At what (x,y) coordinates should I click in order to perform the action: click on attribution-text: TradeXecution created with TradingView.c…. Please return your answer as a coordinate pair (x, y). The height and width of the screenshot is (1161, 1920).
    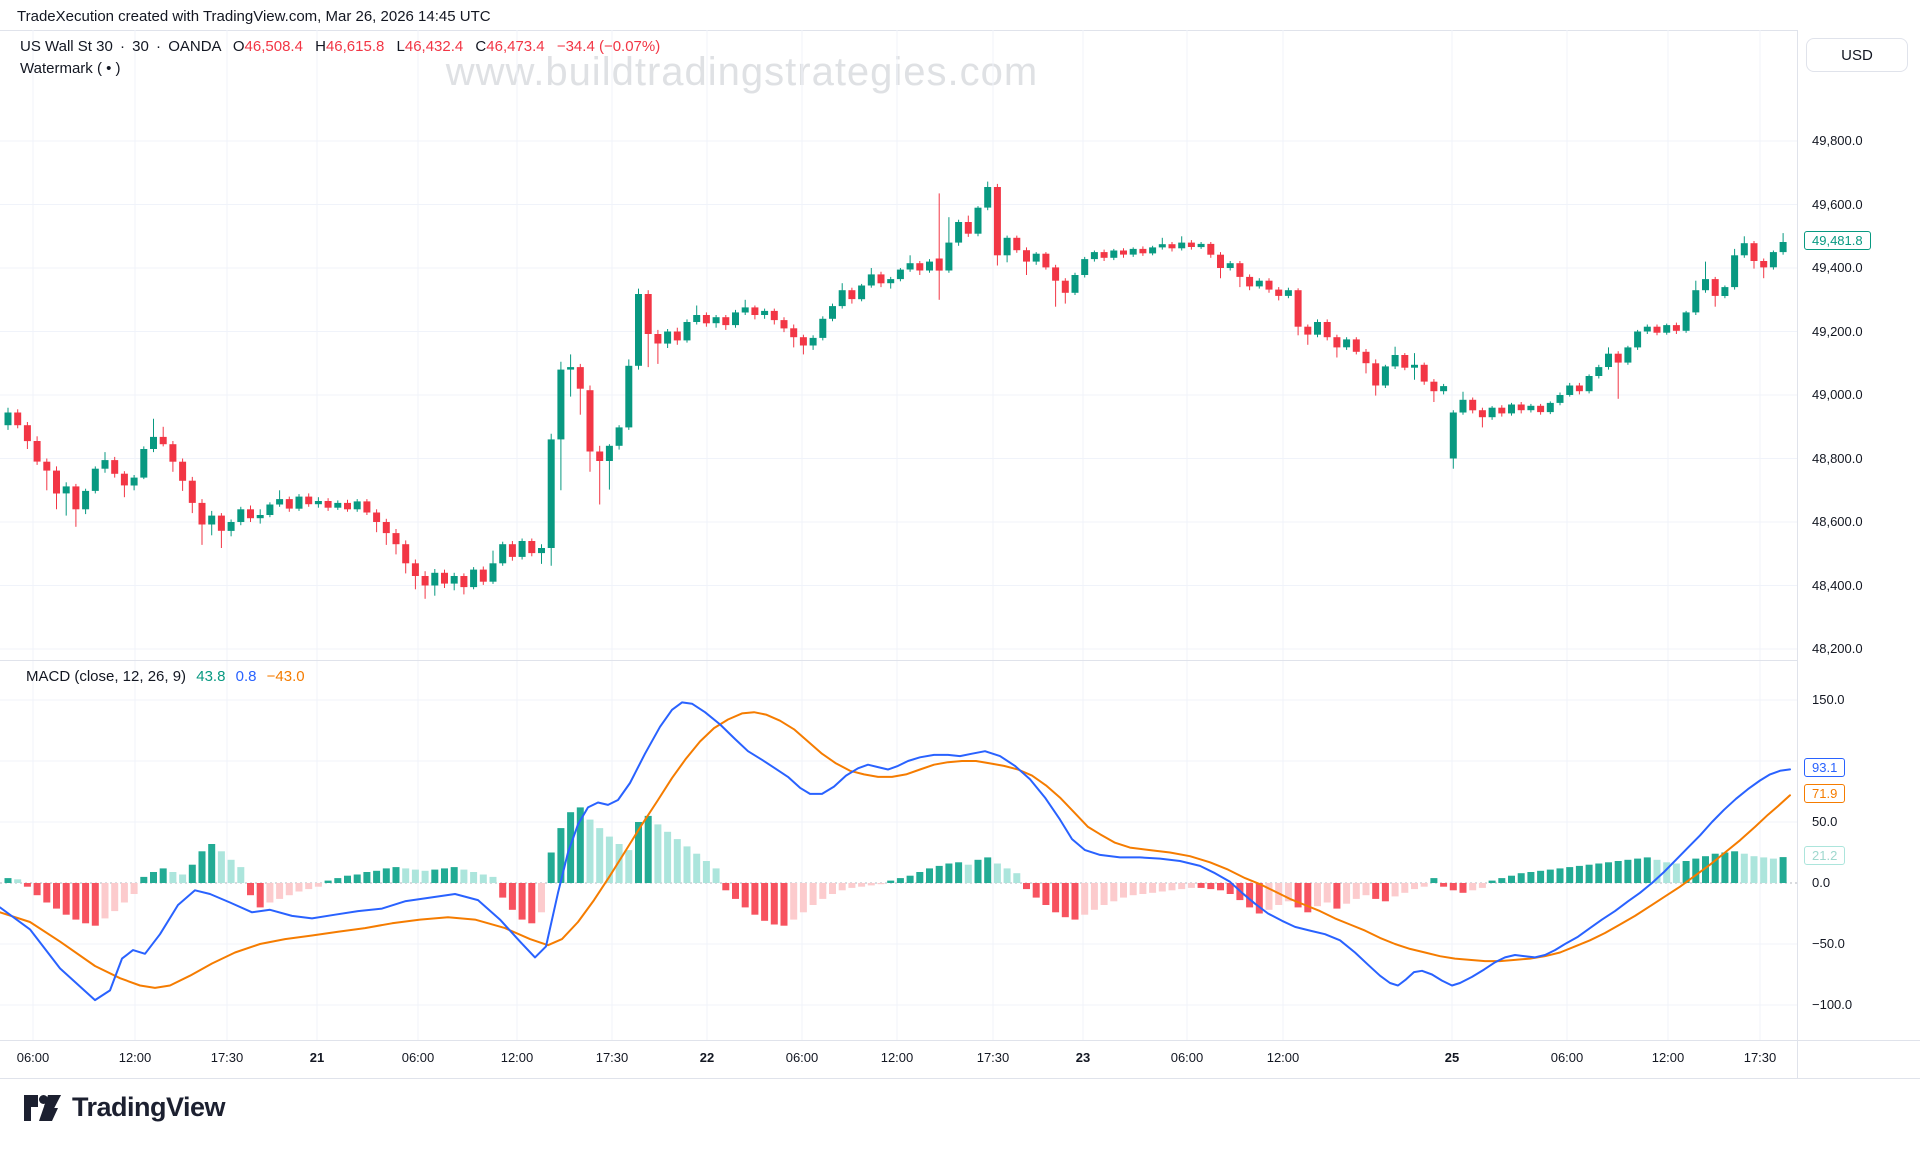
    Looking at the image, I should click on (254, 16).